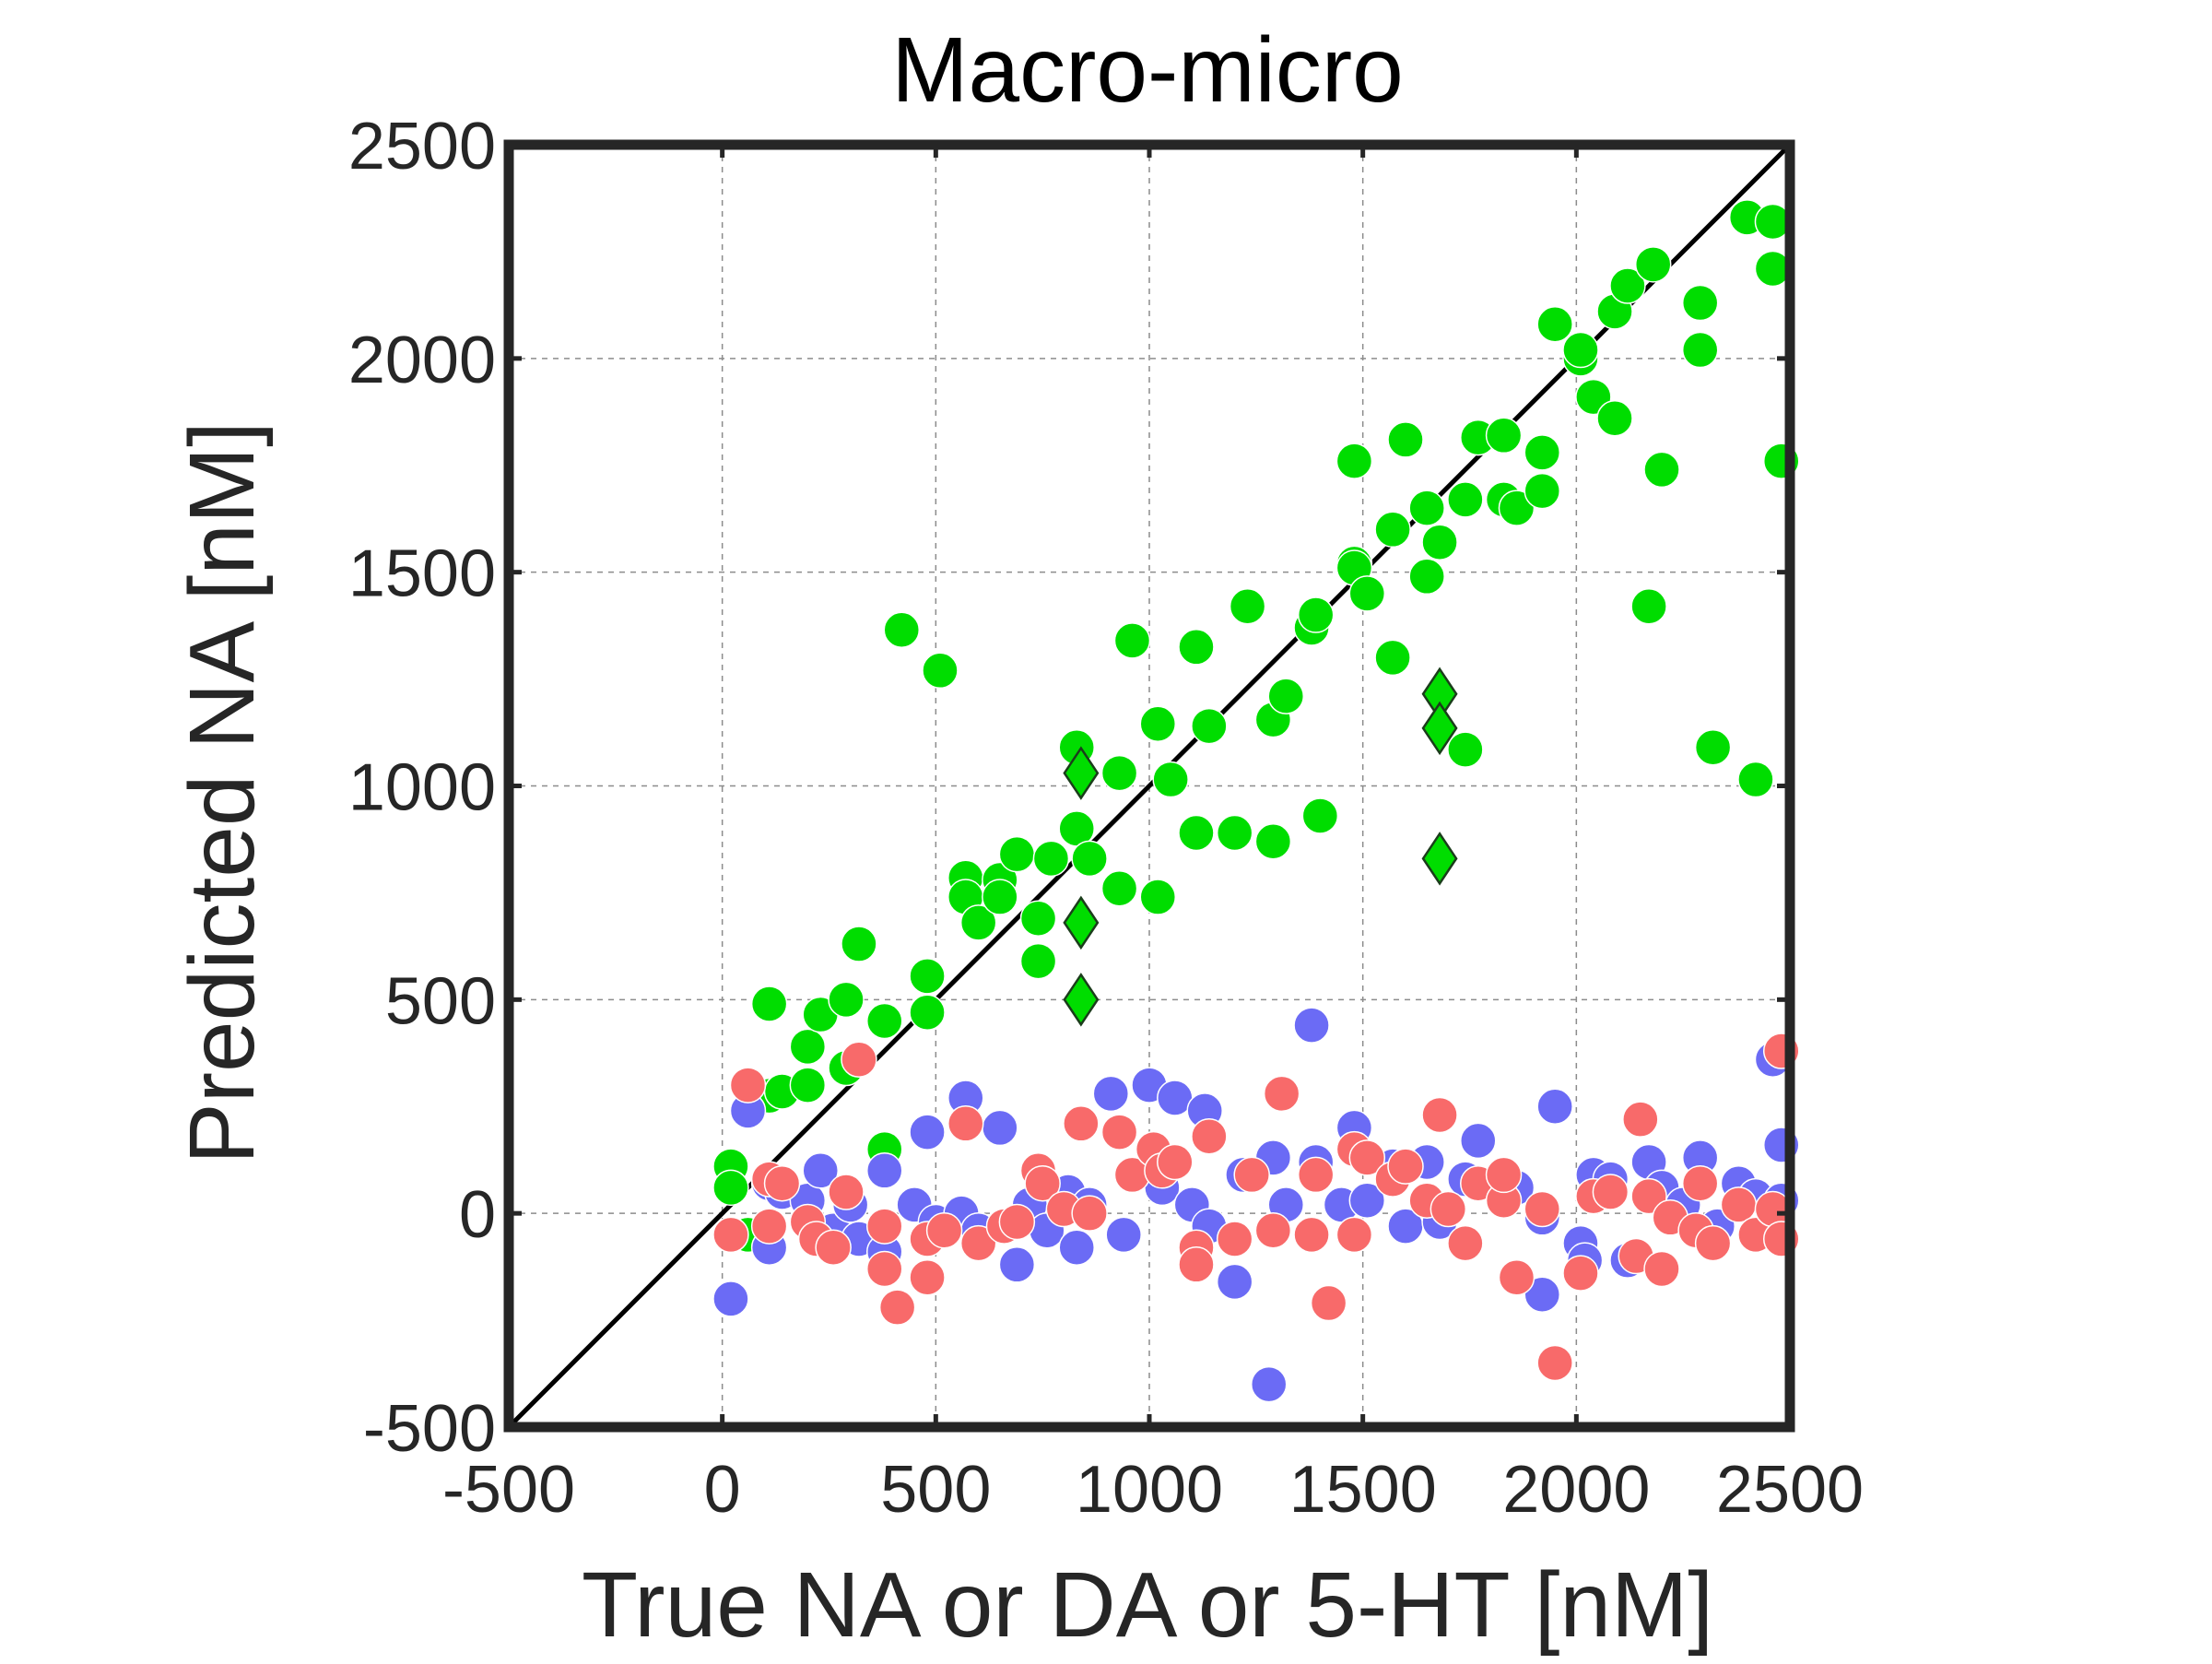 The image size is (2212, 1664). I want to click on x-tick-label: 1000, so click(1149, 1490).